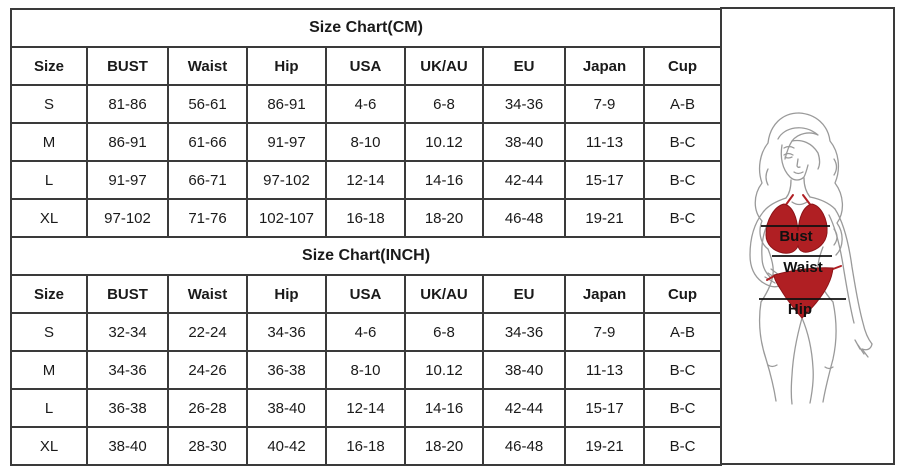 Image resolution: width=900 pixels, height=475 pixels. I want to click on table-cell: 24-26, so click(207, 370).